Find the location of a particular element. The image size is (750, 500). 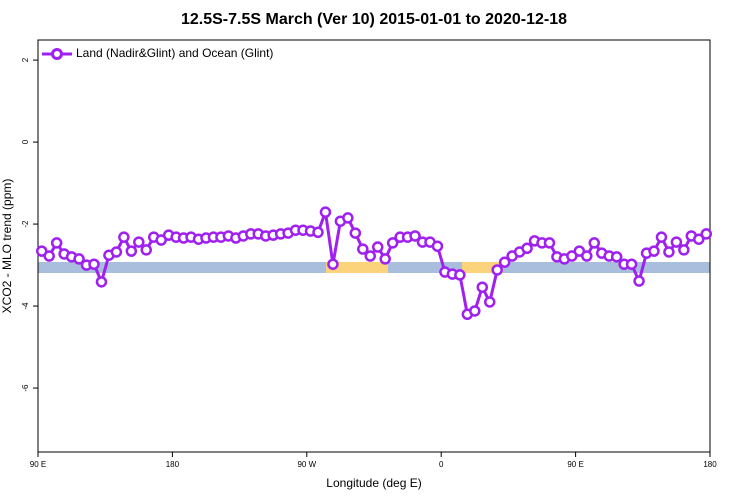

y-tick-label: -4 is located at coordinates (25, 306).